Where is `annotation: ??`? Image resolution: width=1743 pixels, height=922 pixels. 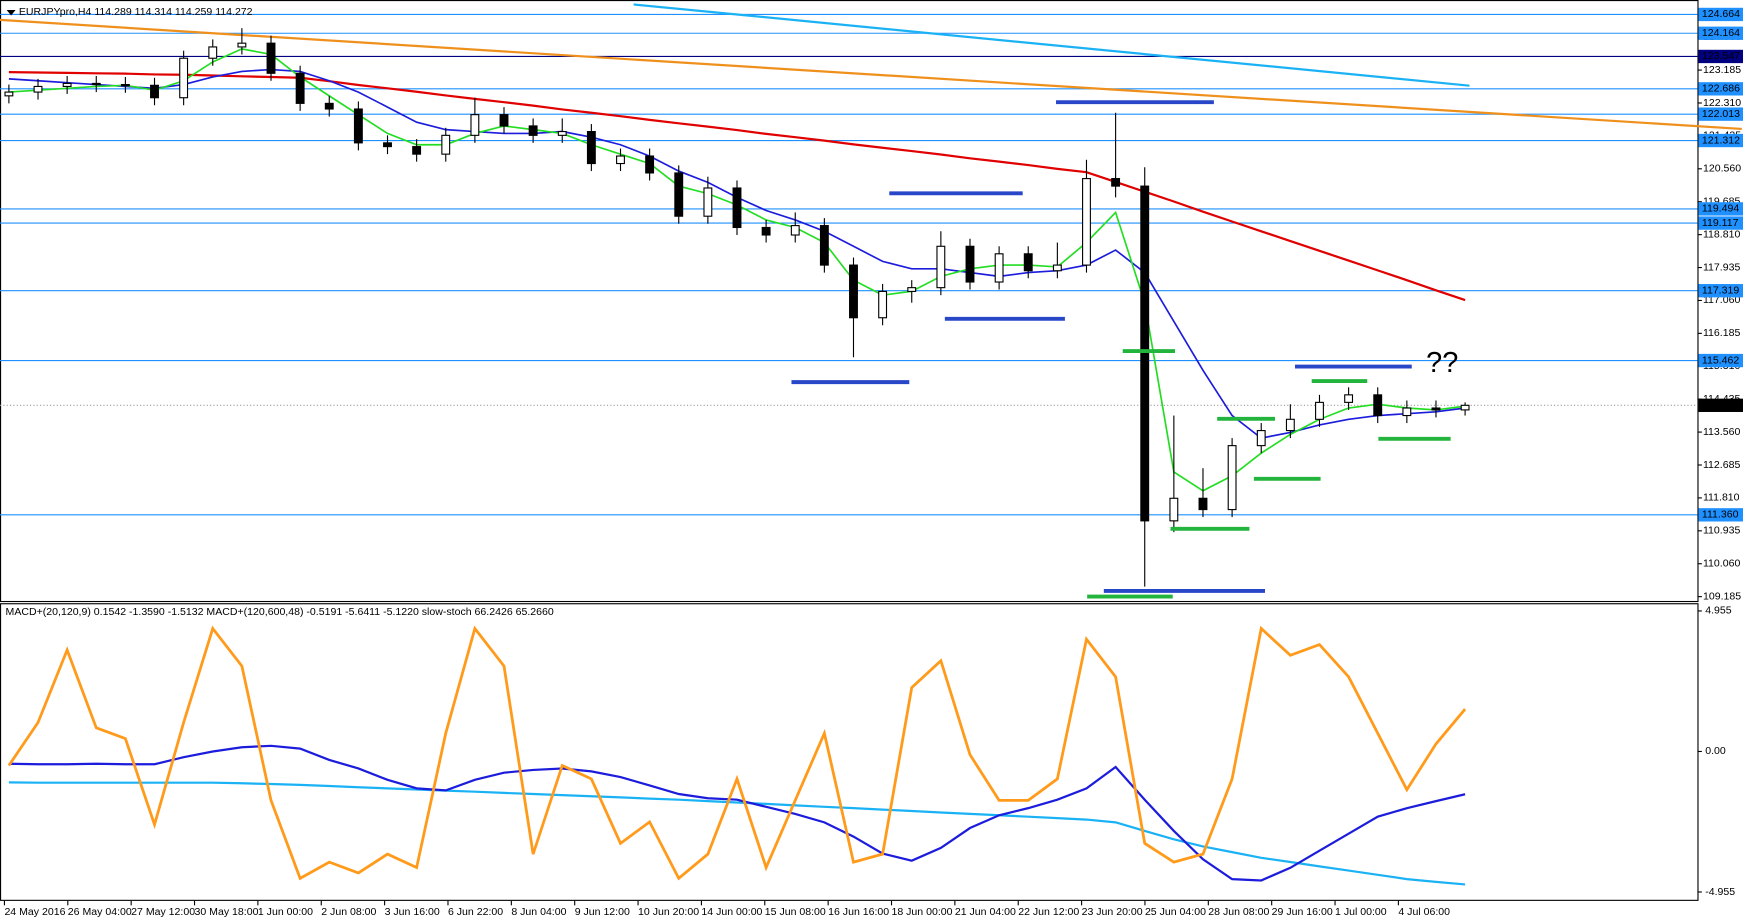 annotation: ?? is located at coordinates (1442, 363).